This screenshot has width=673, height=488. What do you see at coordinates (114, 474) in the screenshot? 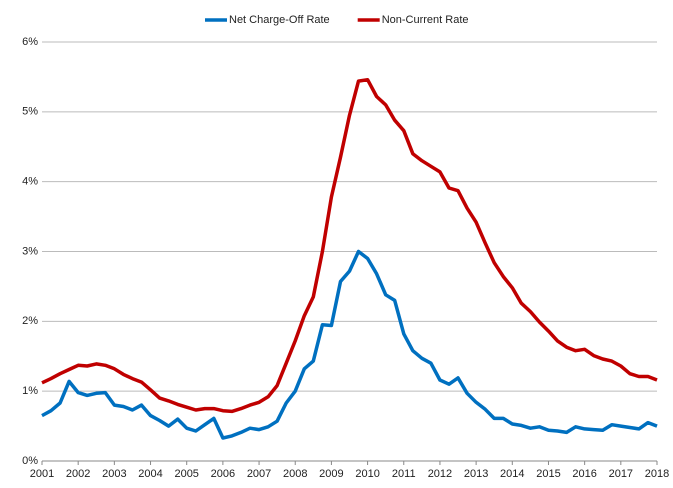
I see `x-tick-label: 2003` at bounding box center [114, 474].